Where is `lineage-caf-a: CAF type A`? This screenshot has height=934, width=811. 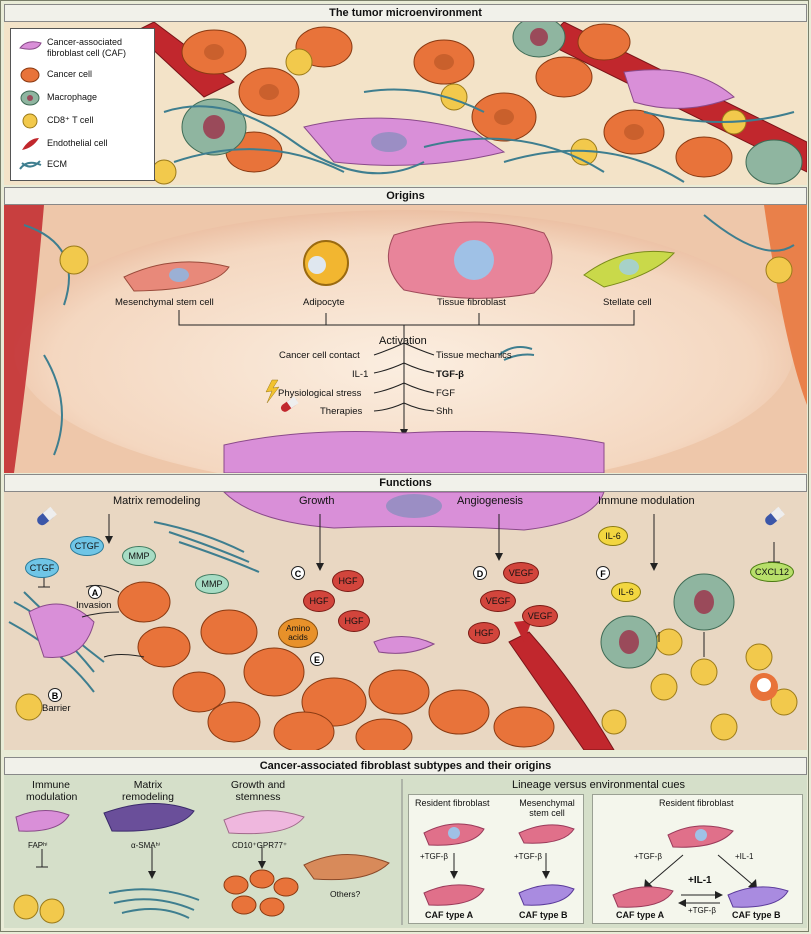 lineage-caf-a: CAF type A is located at coordinates (449, 915).